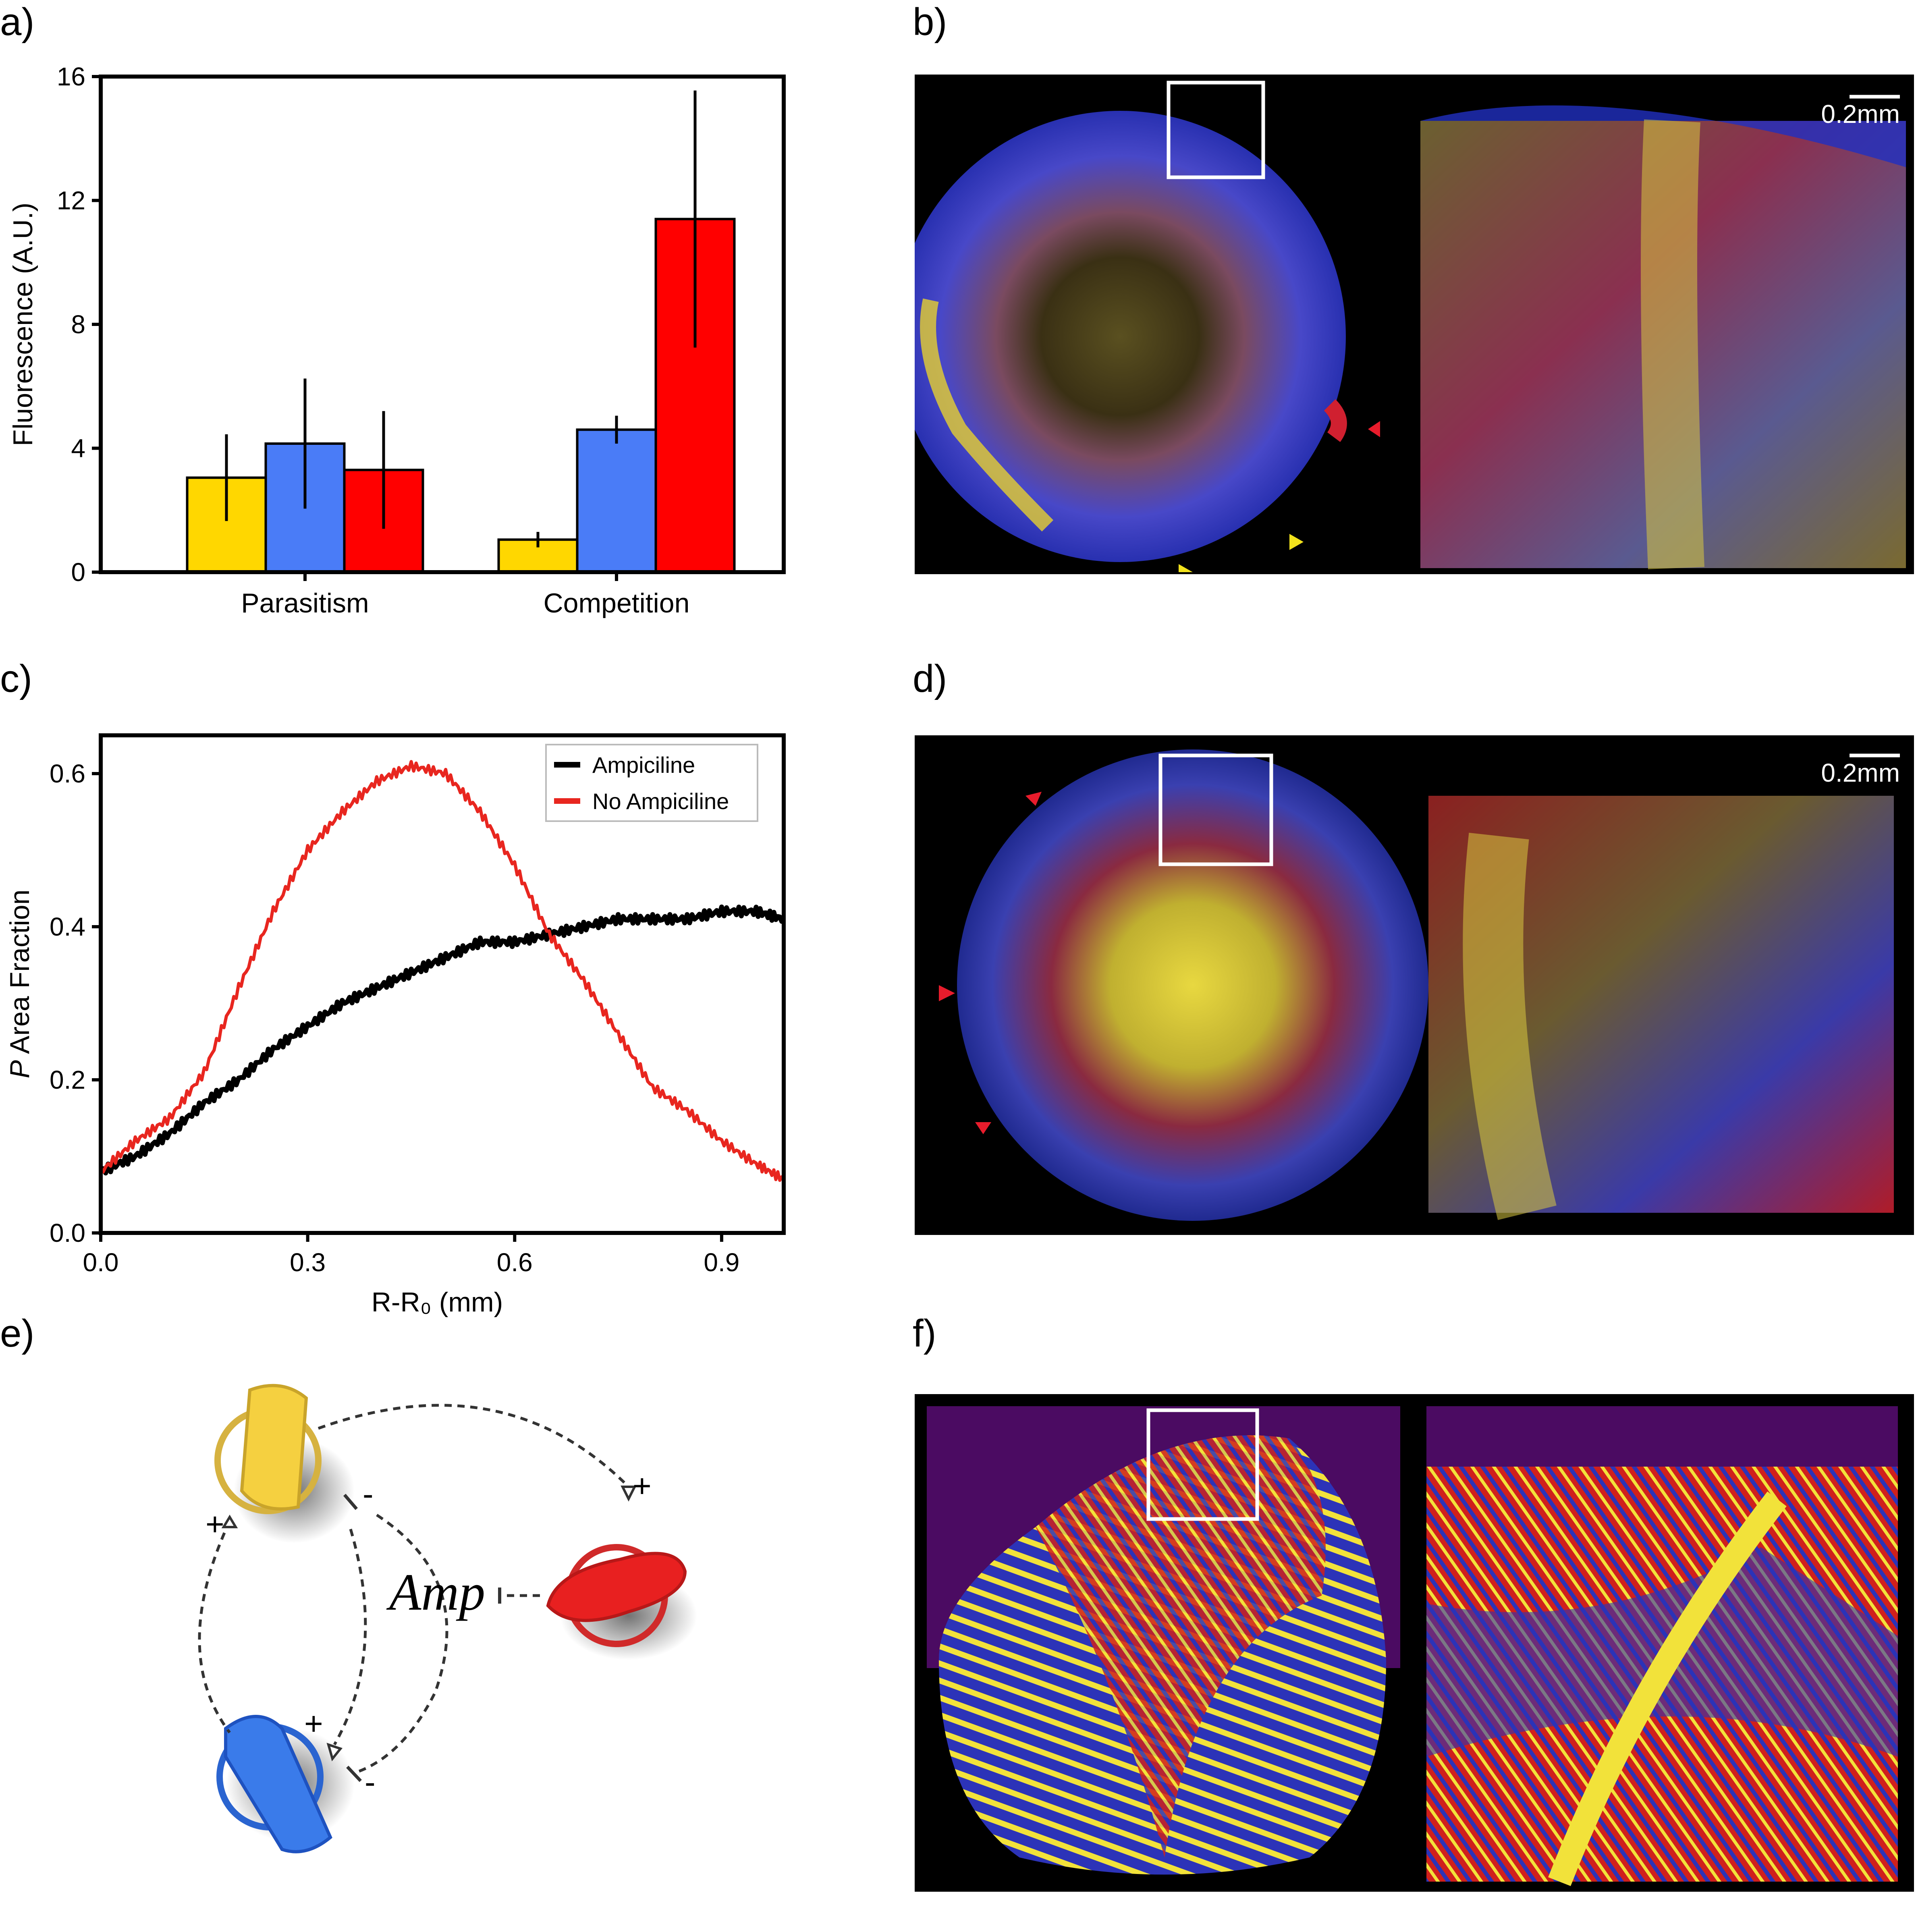 This screenshot has height=1932, width=1916. Describe the element at coordinates (1130, 336) in the screenshot. I see `colony-b` at that location.